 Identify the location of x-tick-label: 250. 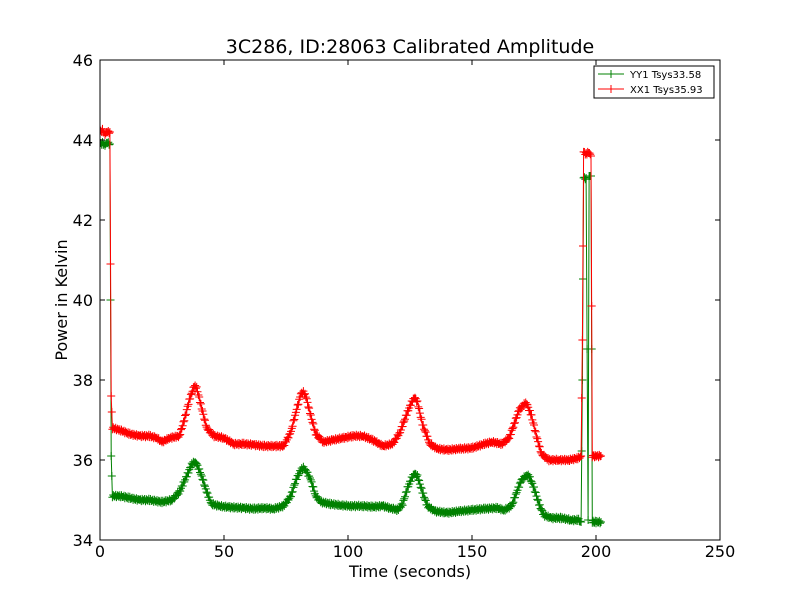
(720, 551).